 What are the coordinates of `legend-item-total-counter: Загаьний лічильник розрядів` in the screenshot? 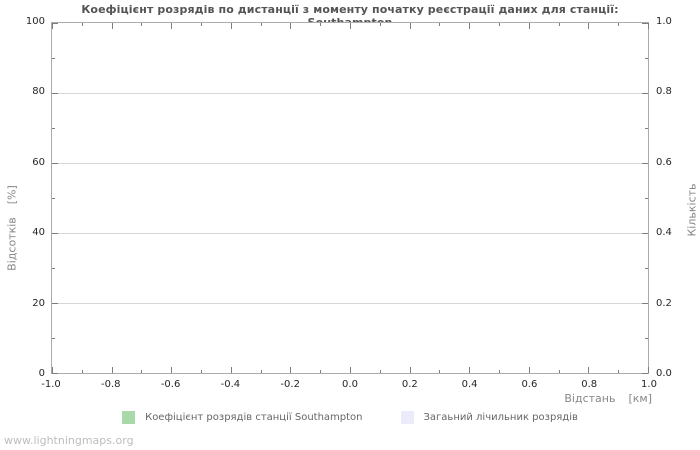 It's located at (489, 417).